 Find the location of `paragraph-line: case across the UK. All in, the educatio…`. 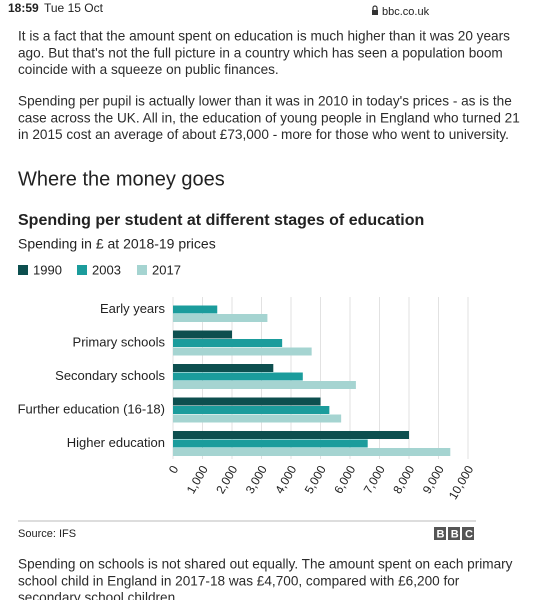

paragraph-line: case across the UK. All in, the educatio… is located at coordinates (269, 117).